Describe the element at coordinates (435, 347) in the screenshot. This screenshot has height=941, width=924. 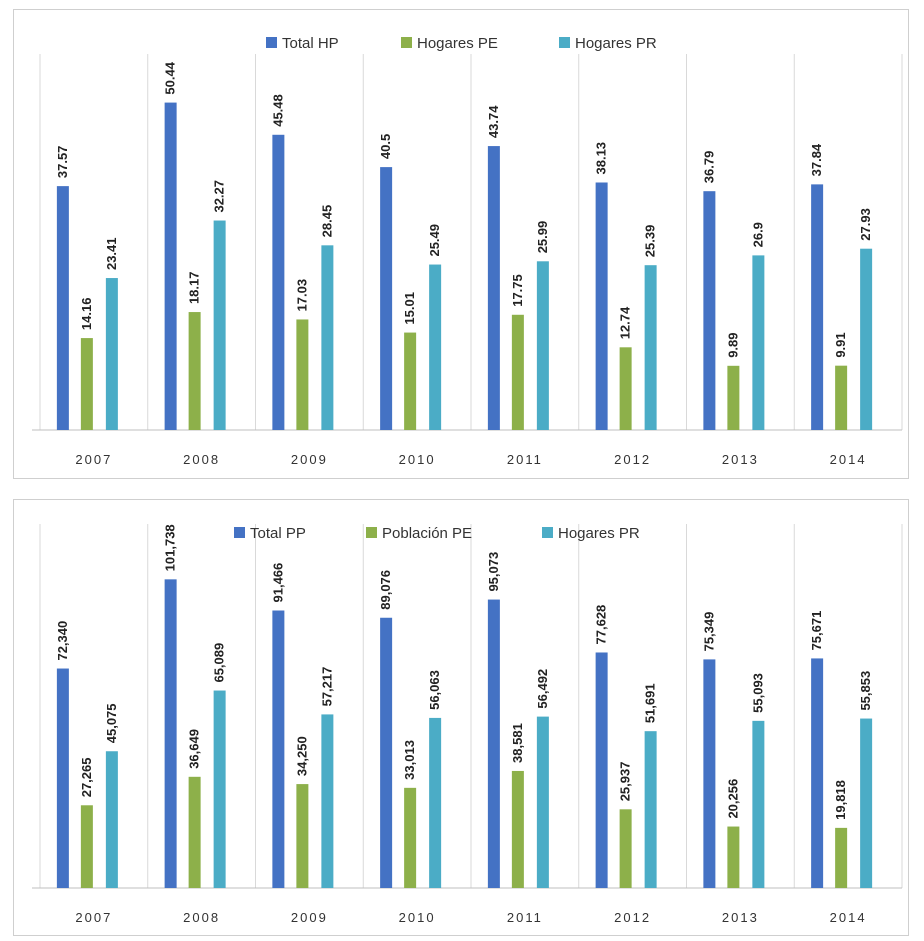
I see `bar-hogares-hogares-pr-2010` at that location.